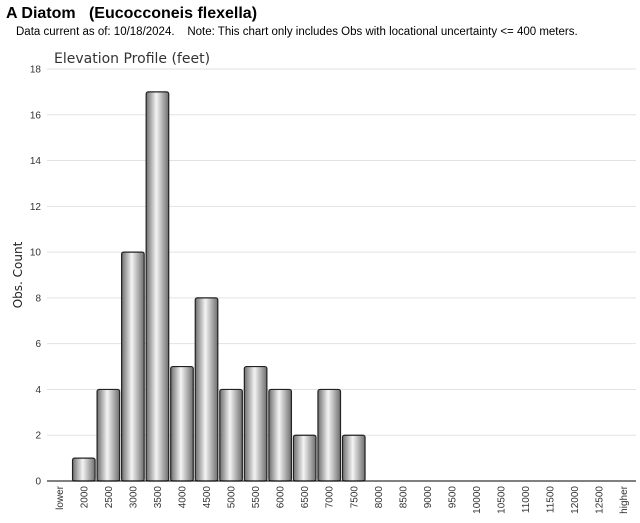 Image resolution: width=640 pixels, height=523 pixels. Describe the element at coordinates (403, 497) in the screenshot. I see `x-tick-label: 8500` at that location.